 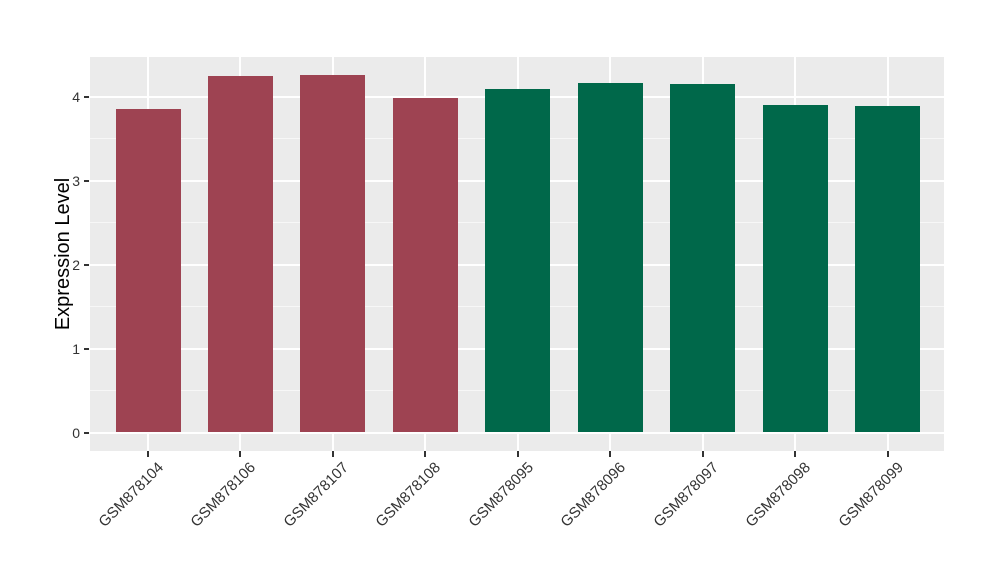 What do you see at coordinates (333, 254) in the screenshot?
I see `bar-GSM878107` at bounding box center [333, 254].